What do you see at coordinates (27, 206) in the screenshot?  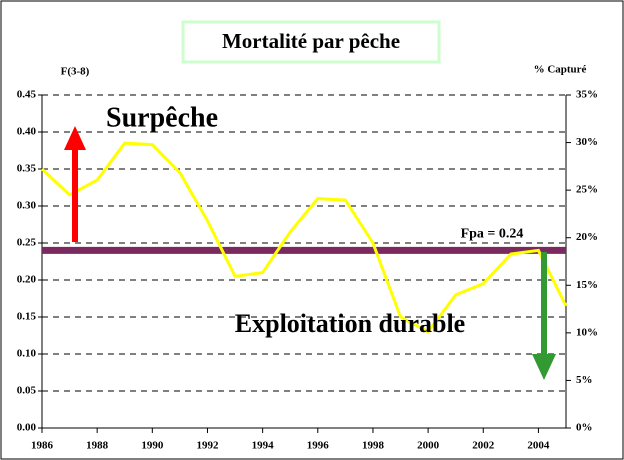 I see `y-tick-label: 0.30` at bounding box center [27, 206].